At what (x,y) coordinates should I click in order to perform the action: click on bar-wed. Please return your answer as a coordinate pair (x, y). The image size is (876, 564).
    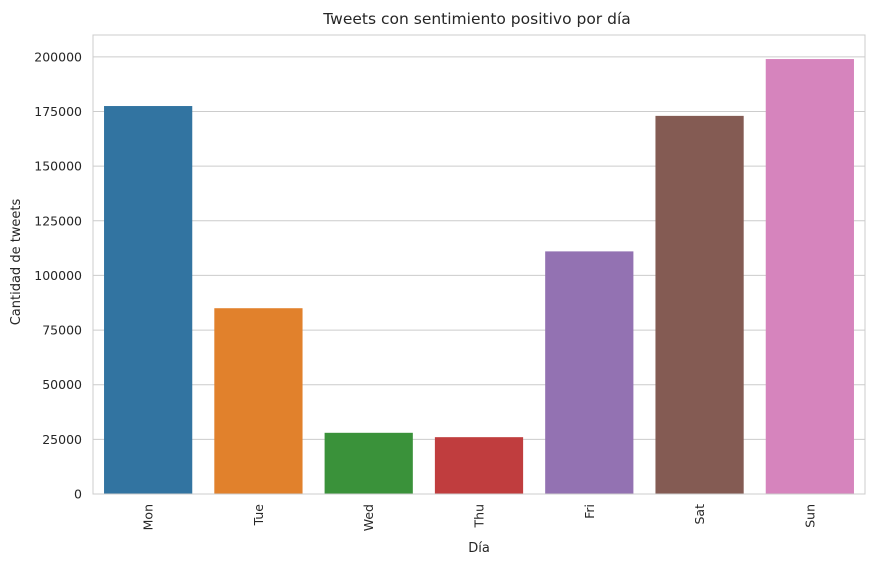
    Looking at the image, I should click on (368, 463).